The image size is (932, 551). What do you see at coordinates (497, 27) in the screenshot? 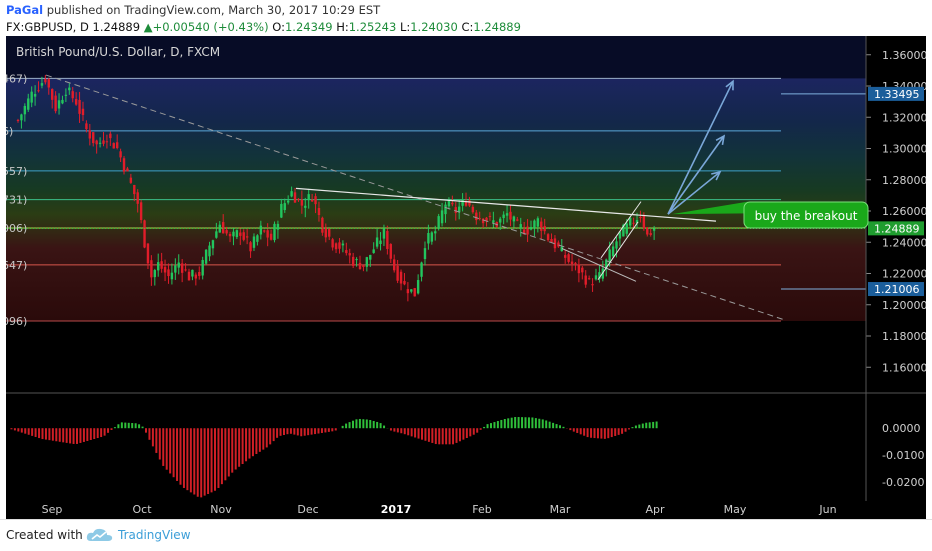
I see `close-value: 1.24889` at bounding box center [497, 27].